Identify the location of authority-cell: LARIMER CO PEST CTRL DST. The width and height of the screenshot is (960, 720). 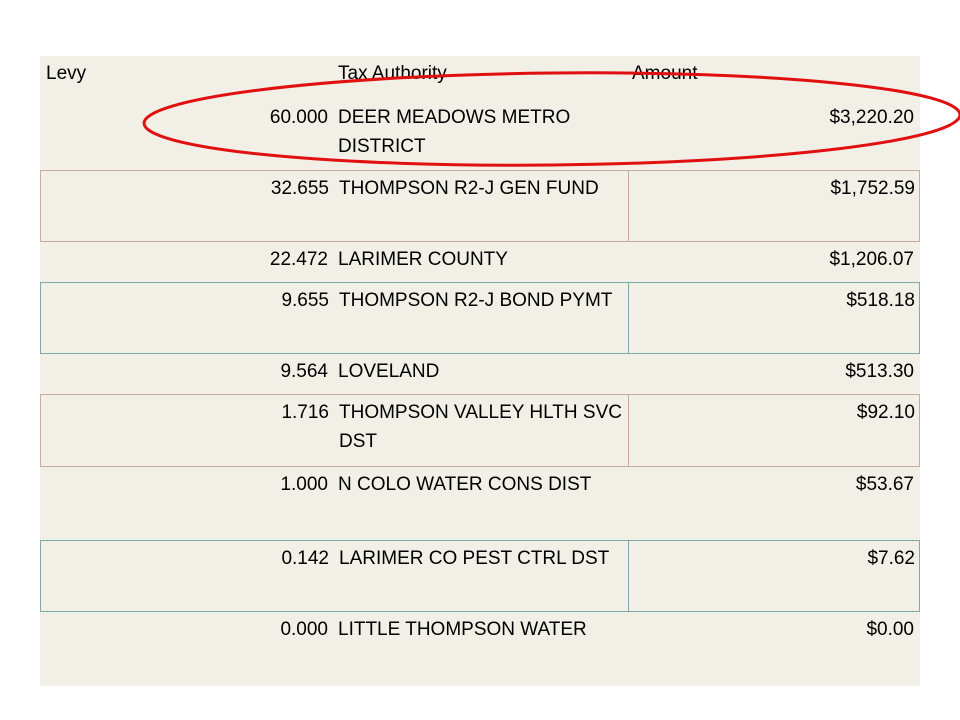
(474, 558).